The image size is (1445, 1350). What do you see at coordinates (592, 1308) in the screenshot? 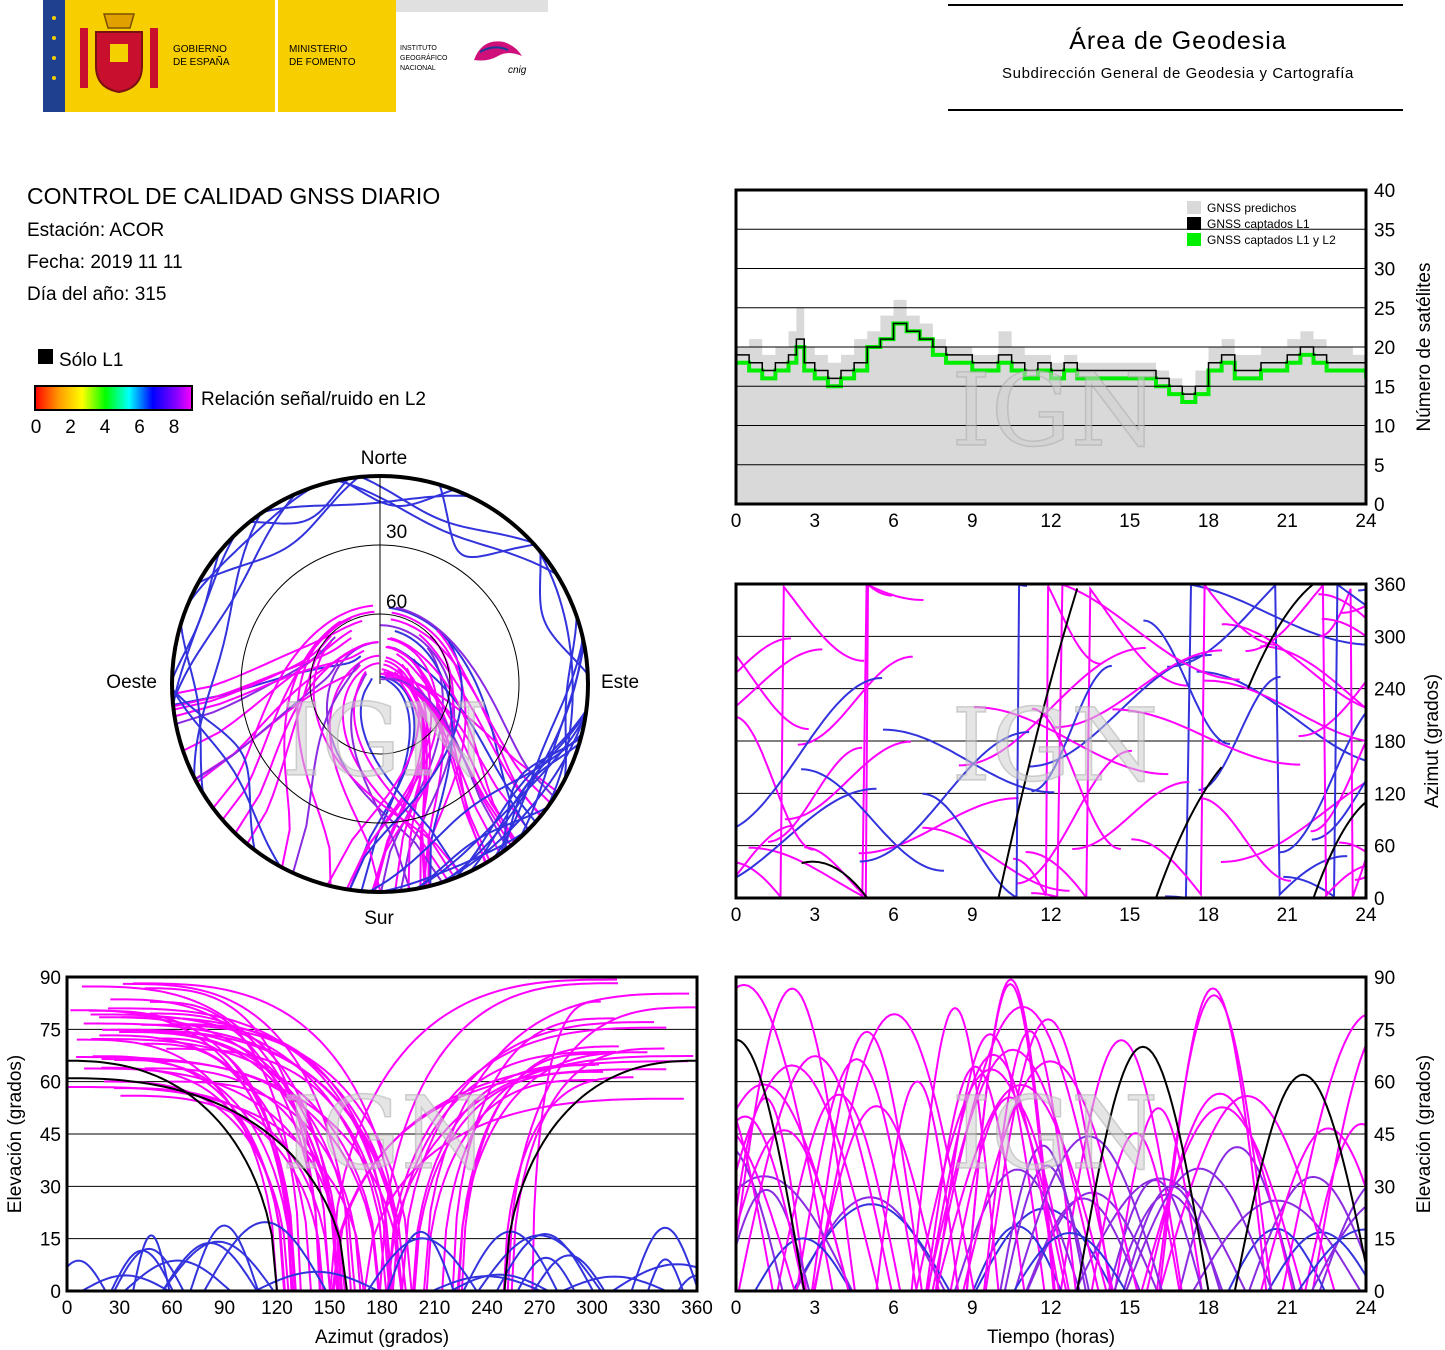
I see `x-tick-label: 300` at bounding box center [592, 1308].